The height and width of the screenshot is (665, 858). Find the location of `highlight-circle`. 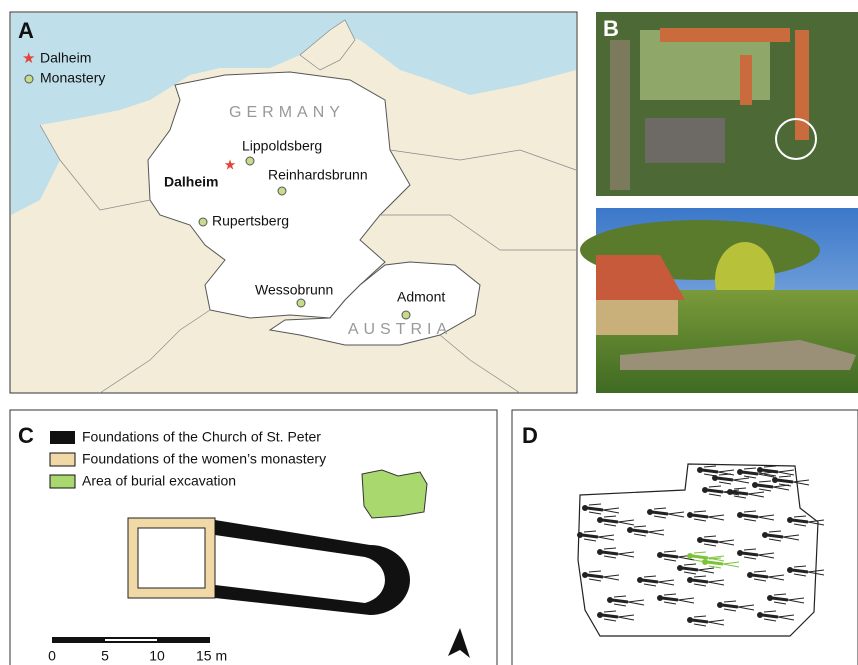

highlight-circle is located at coordinates (796, 139).